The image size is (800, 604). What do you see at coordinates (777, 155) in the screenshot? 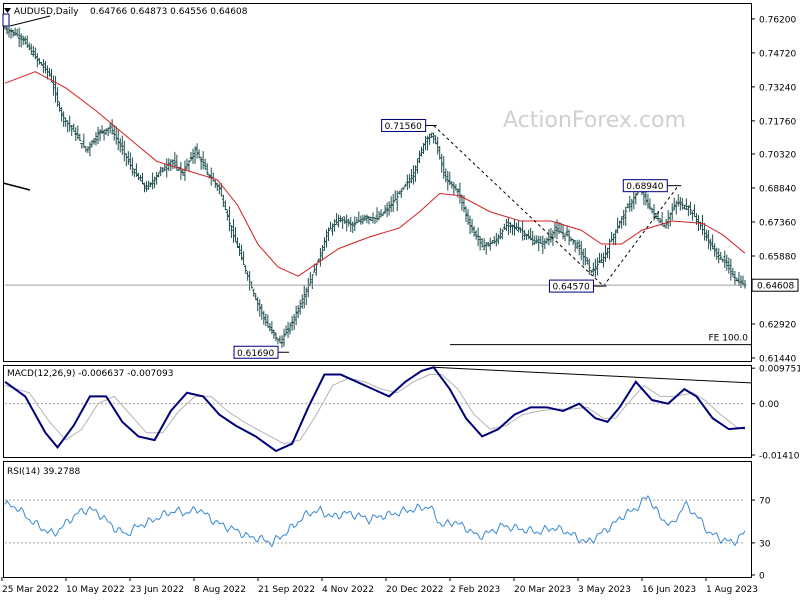
I see `price-axis-label: 0.70320` at bounding box center [777, 155].